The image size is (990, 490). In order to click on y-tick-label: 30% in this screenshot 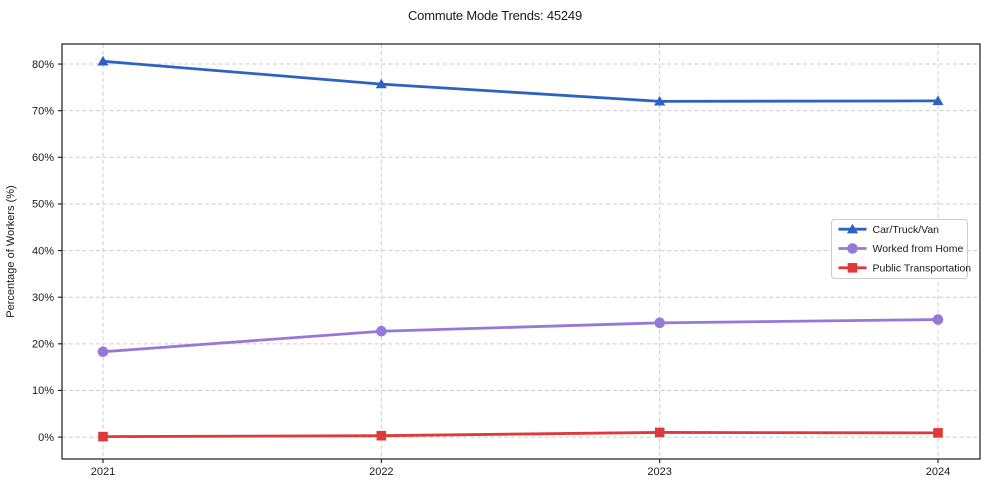, I will do `click(43, 298)`.